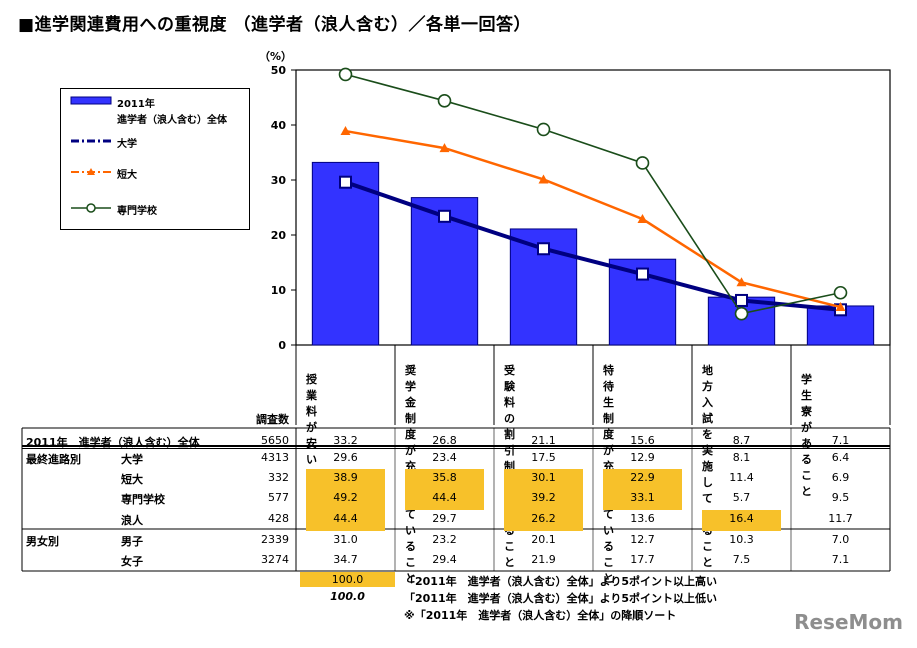 The height and width of the screenshot is (648, 917). Describe the element at coordinates (741, 440) in the screenshot. I see `table-cell: 8.7` at that location.